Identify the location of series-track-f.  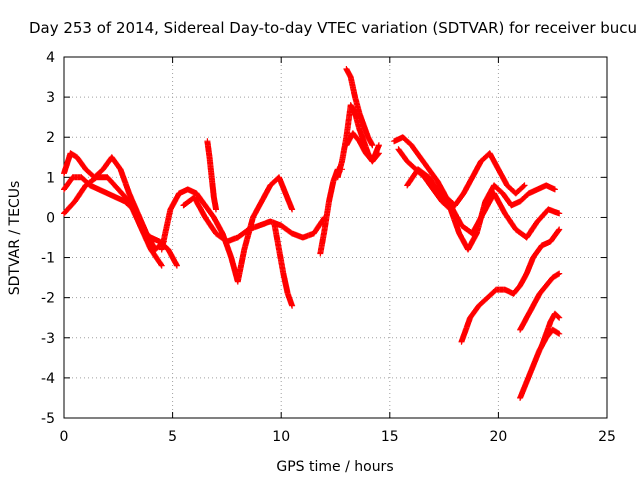
(254, 219).